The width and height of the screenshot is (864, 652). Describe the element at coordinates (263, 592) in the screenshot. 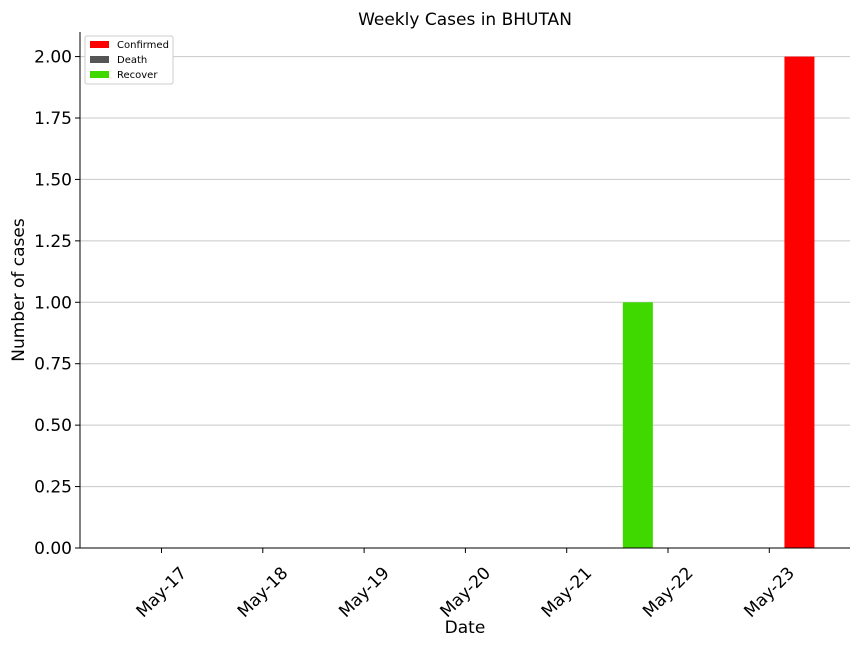

I see `x-tick-label: May-18` at that location.